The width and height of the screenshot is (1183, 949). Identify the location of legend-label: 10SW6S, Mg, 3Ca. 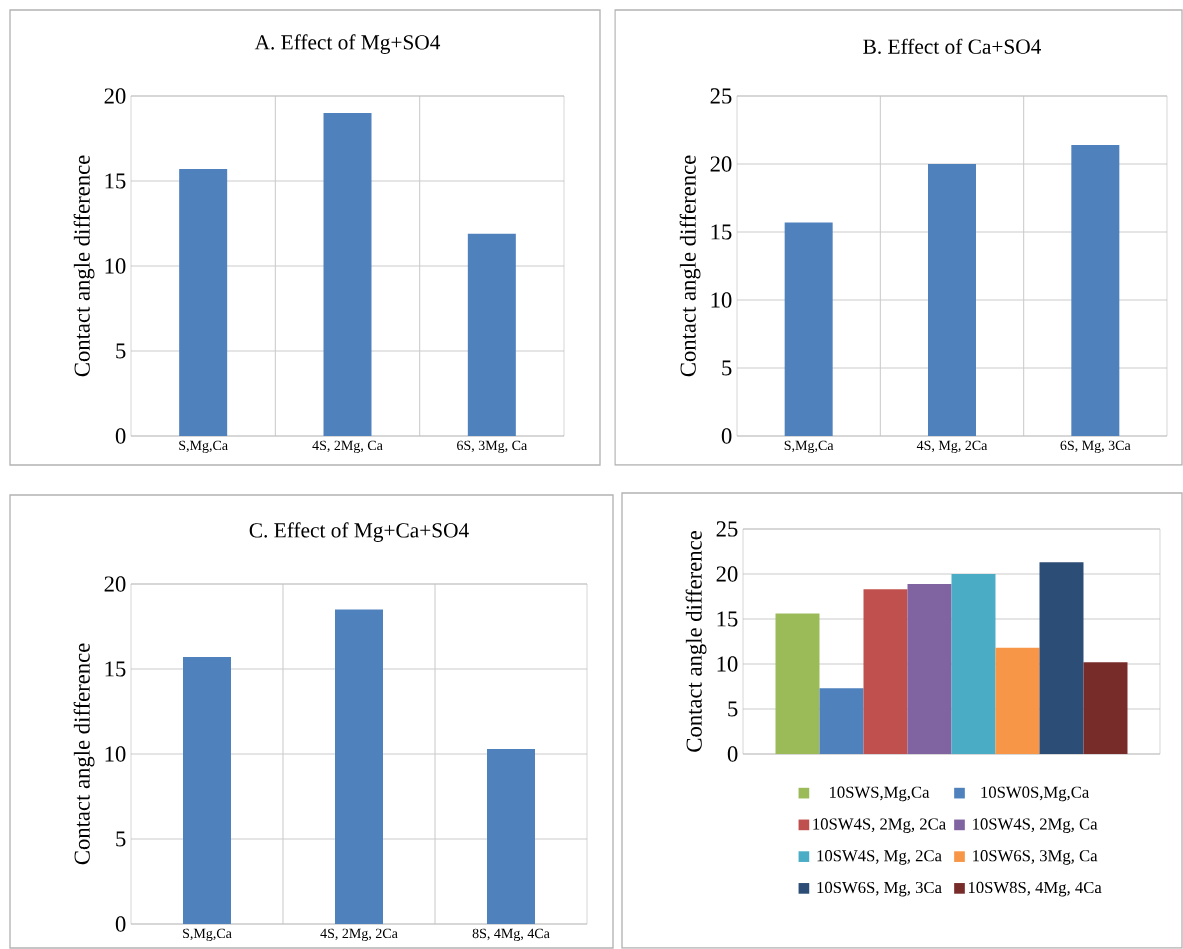
(879, 889).